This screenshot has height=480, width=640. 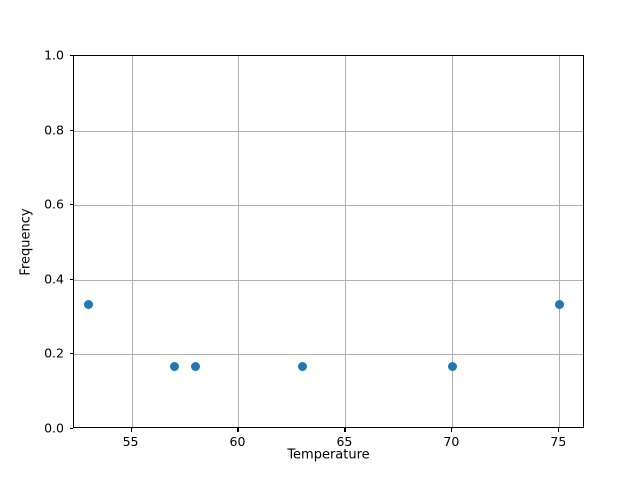 What do you see at coordinates (328, 455) in the screenshot?
I see `x-axis-label: Temperature` at bounding box center [328, 455].